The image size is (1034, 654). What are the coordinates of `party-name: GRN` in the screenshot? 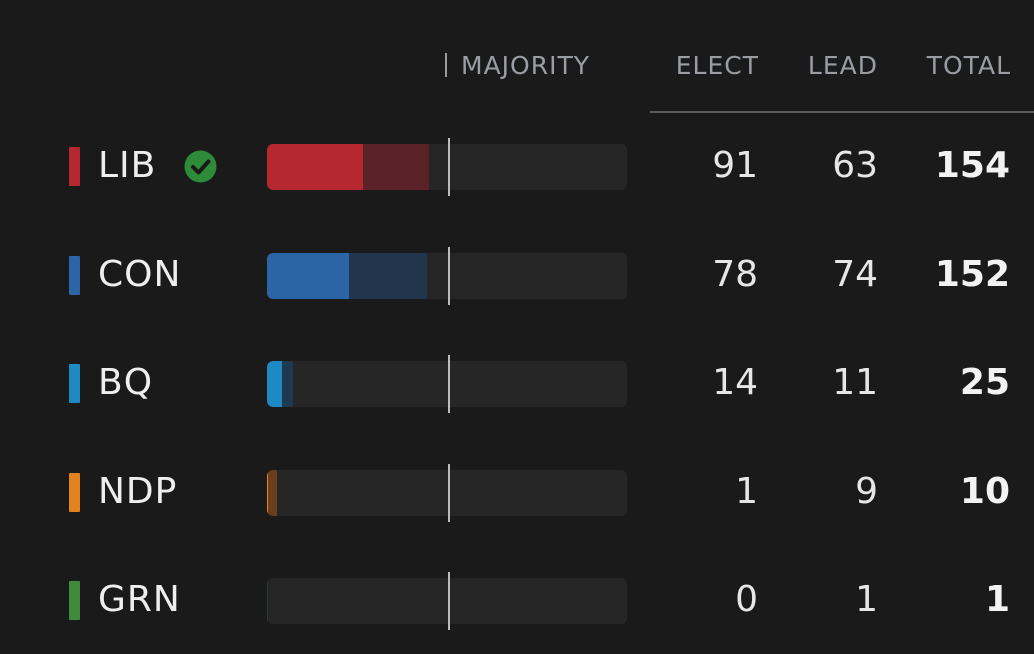 It's located at (139, 599).